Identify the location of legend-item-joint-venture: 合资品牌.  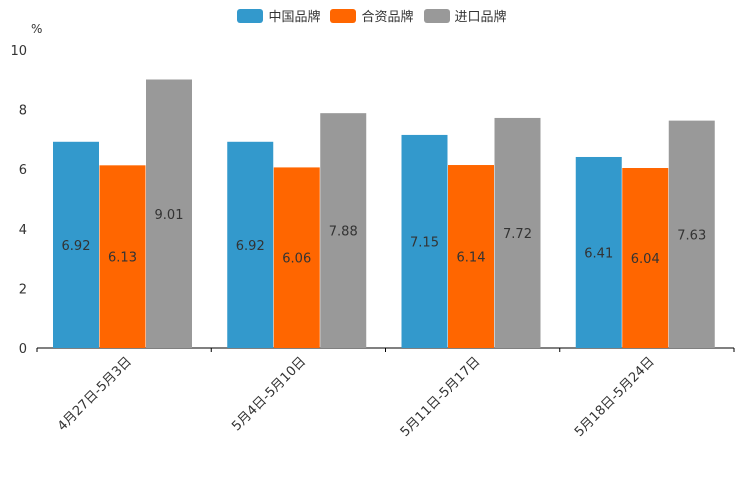
(372, 15).